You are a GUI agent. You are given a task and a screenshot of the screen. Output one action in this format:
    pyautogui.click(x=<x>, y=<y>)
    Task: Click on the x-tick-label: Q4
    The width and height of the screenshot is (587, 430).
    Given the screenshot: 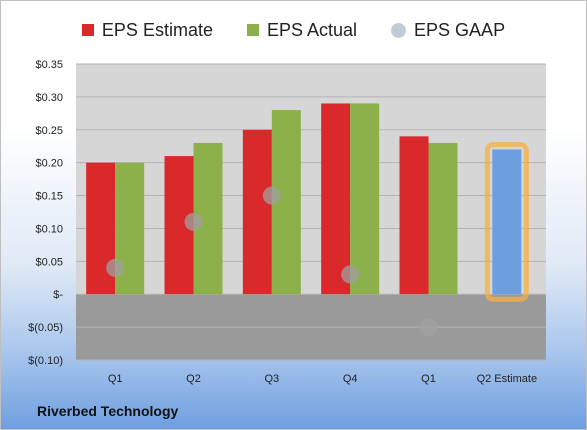 What is the action you would take?
    pyautogui.click(x=350, y=379)
    